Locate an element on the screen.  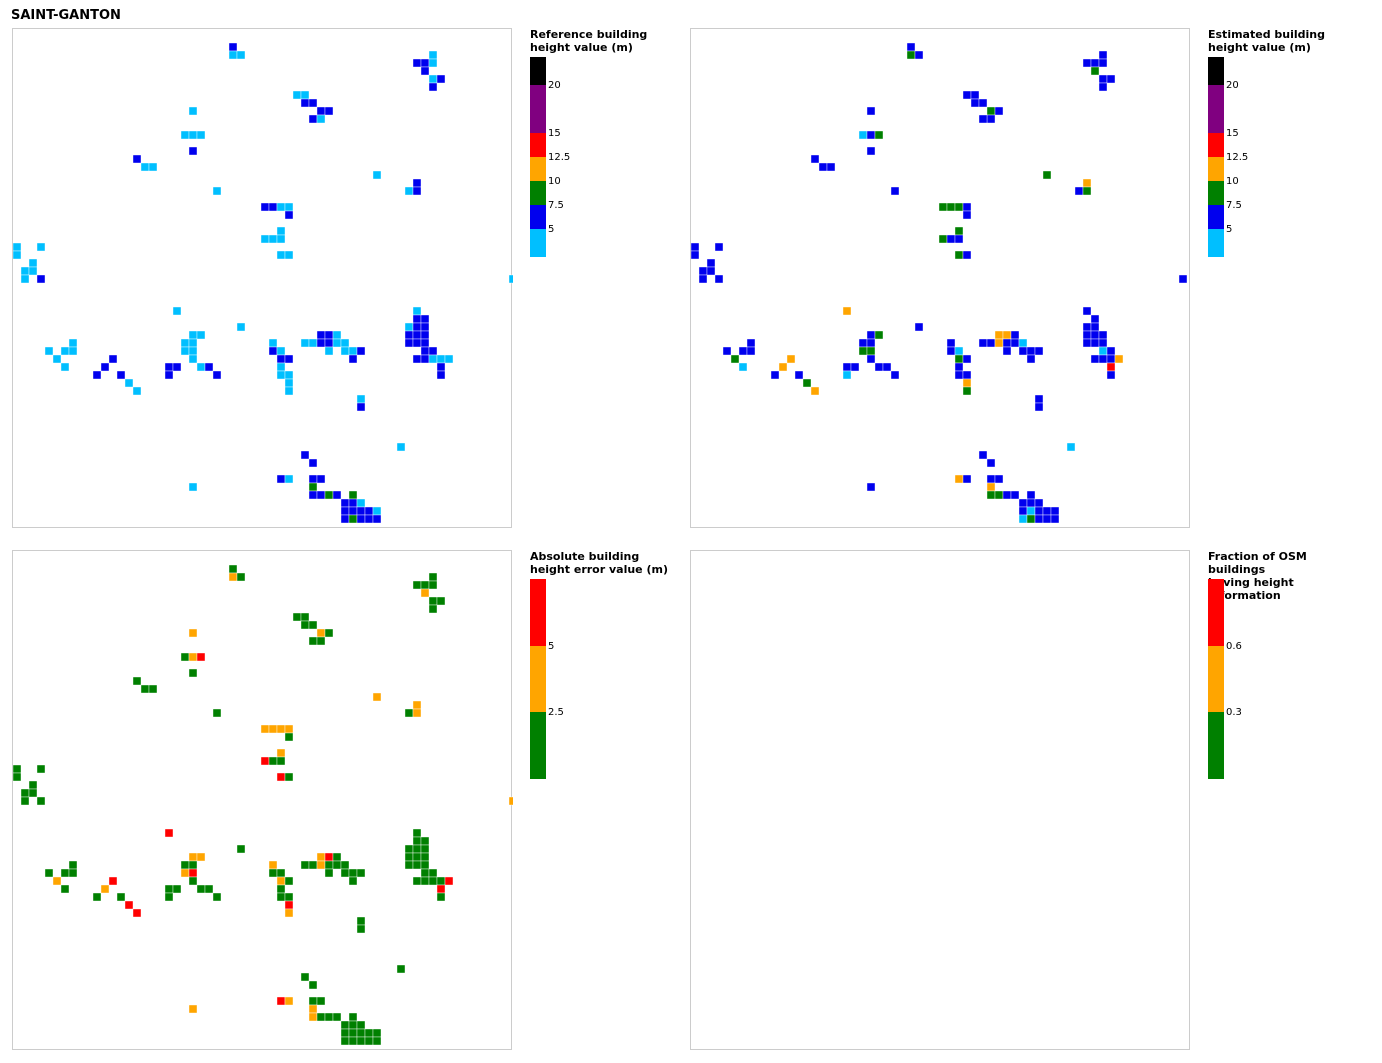
estimated-legend-title-line2: height value (m) is located at coordinates (1259, 47).